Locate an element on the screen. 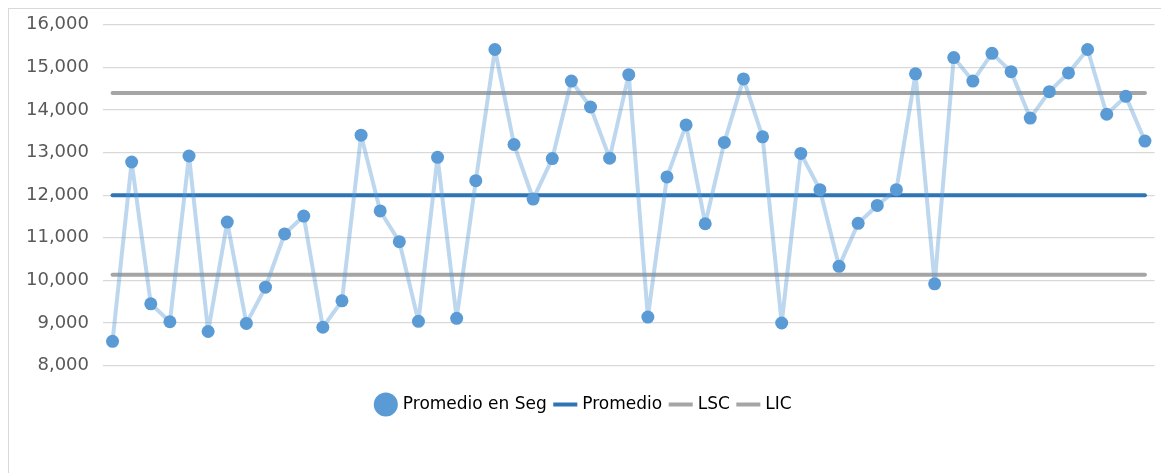 The height and width of the screenshot is (473, 1161). legend-label: Promedio en Seg is located at coordinates (474, 402).